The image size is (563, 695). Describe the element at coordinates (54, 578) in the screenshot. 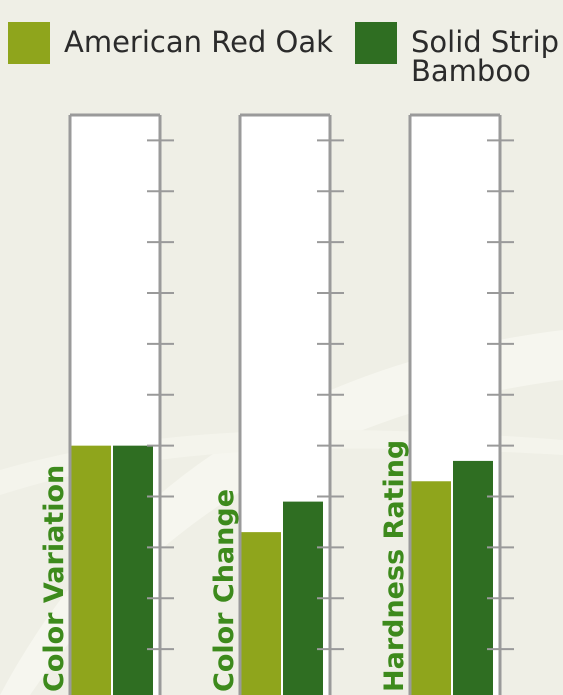

I see `category-label-1: Color Variation` at that location.